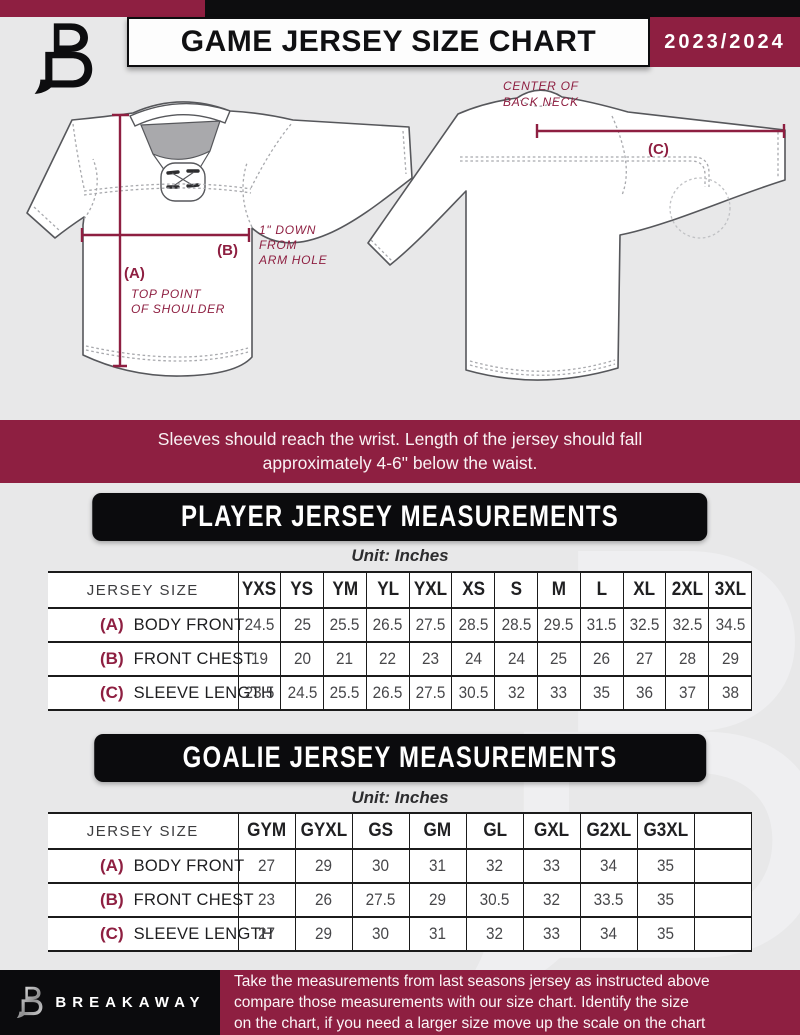 This screenshot has height=1035, width=800. Describe the element at coordinates (63, 58) in the screenshot. I see `breakaway-logo` at that location.